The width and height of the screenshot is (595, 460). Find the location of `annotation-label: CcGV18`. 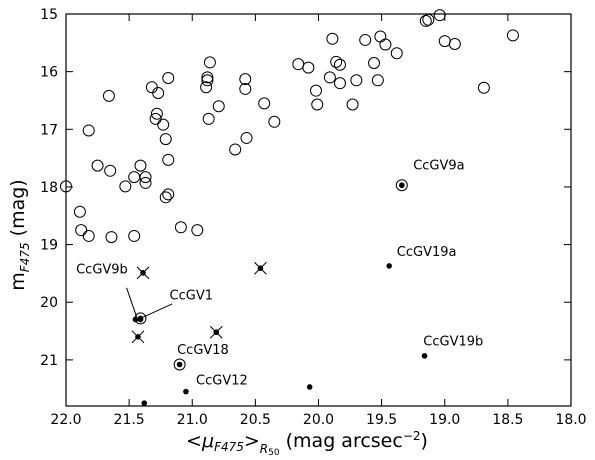

annotation-label: CcGV18 is located at coordinates (203, 350).